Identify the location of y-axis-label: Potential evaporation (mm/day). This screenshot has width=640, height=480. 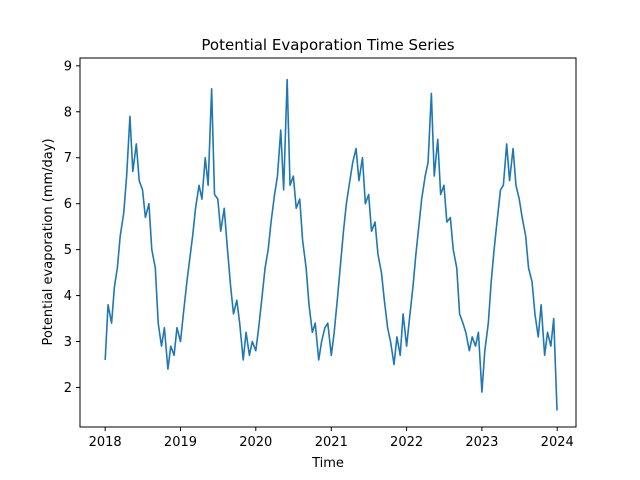
(48, 241).